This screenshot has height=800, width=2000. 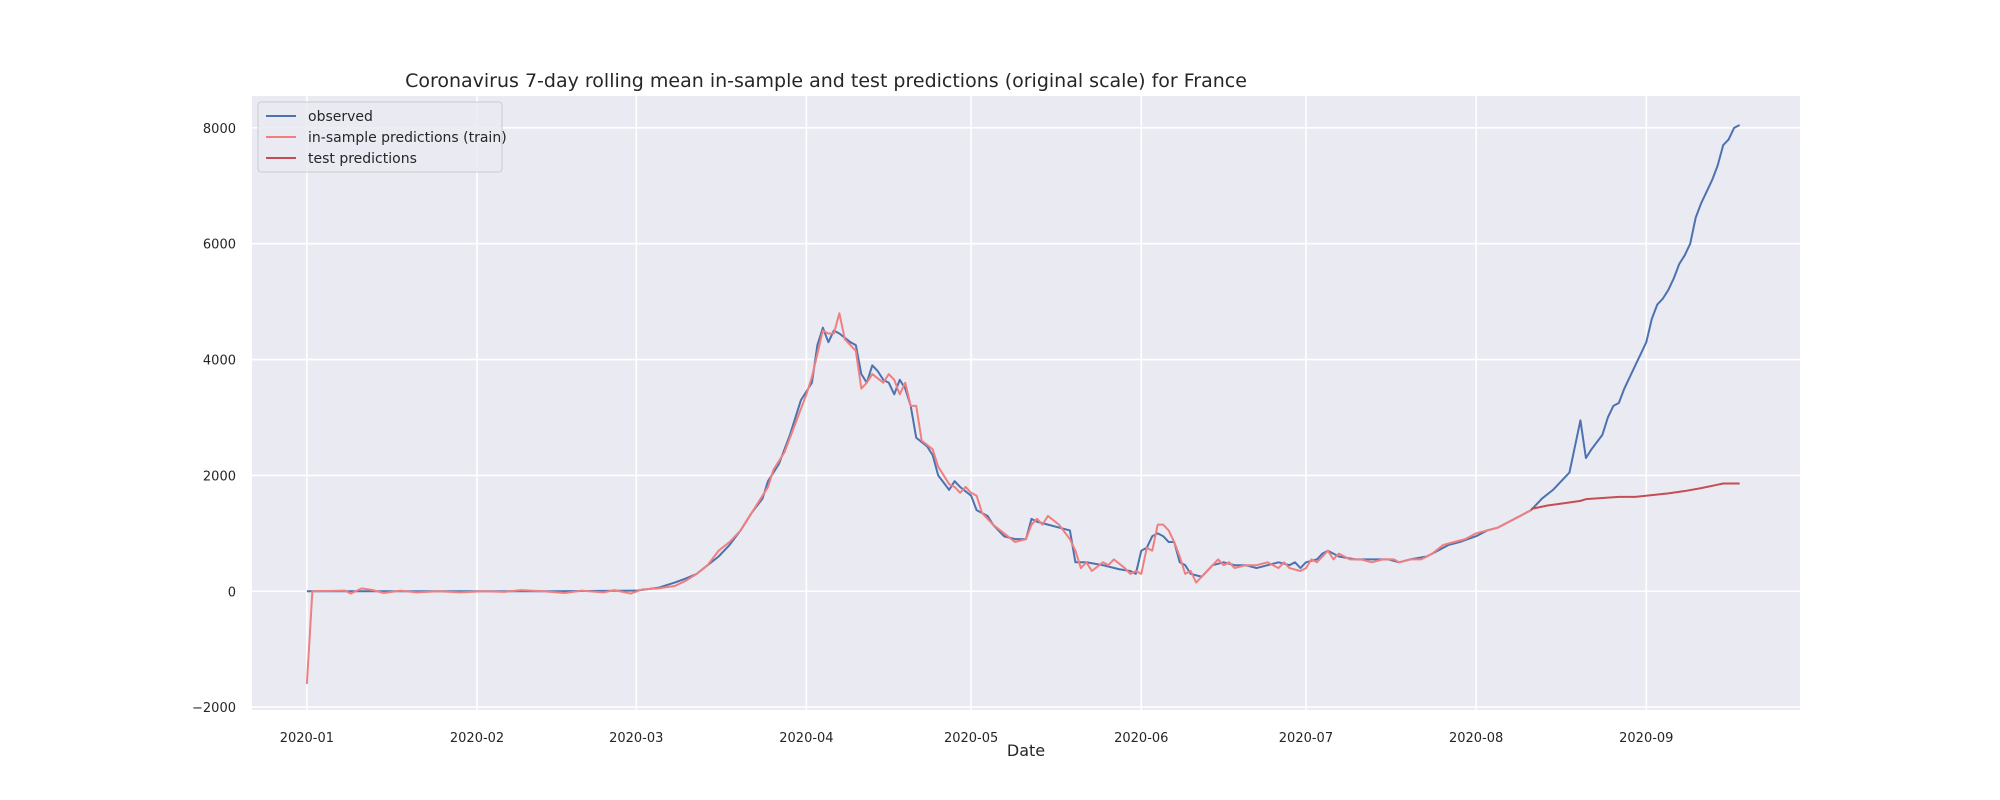 What do you see at coordinates (219, 361) in the screenshot?
I see `y-tick-label: 4000` at bounding box center [219, 361].